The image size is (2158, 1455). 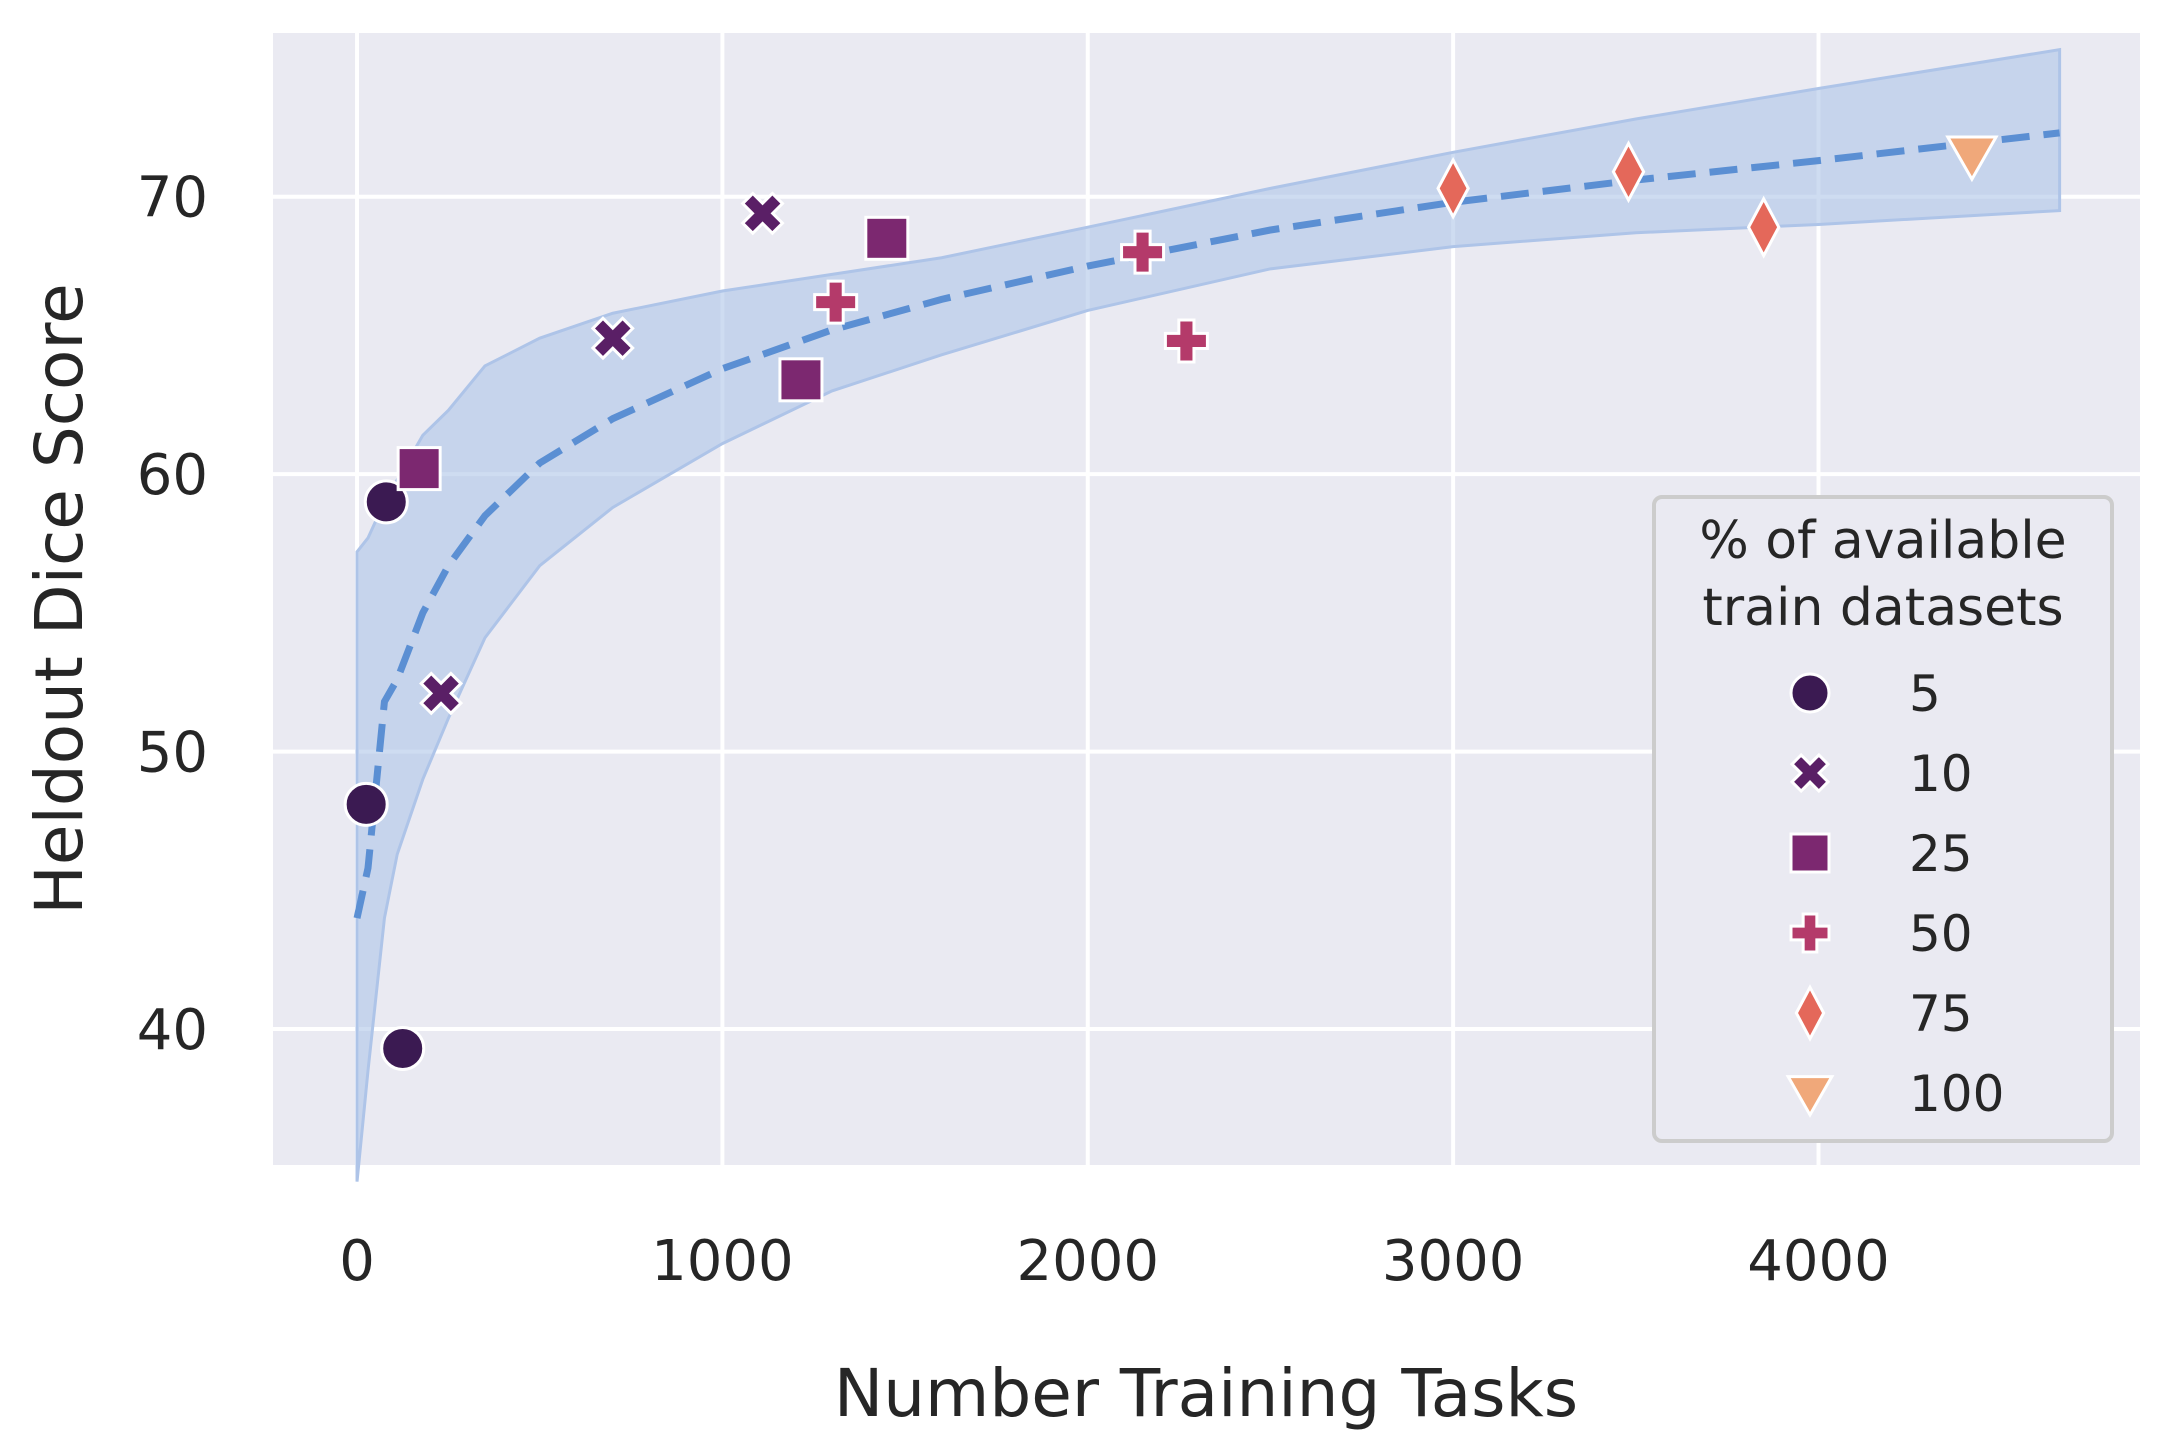 What do you see at coordinates (1925, 694) in the screenshot?
I see `legend-label-5: 5` at bounding box center [1925, 694].